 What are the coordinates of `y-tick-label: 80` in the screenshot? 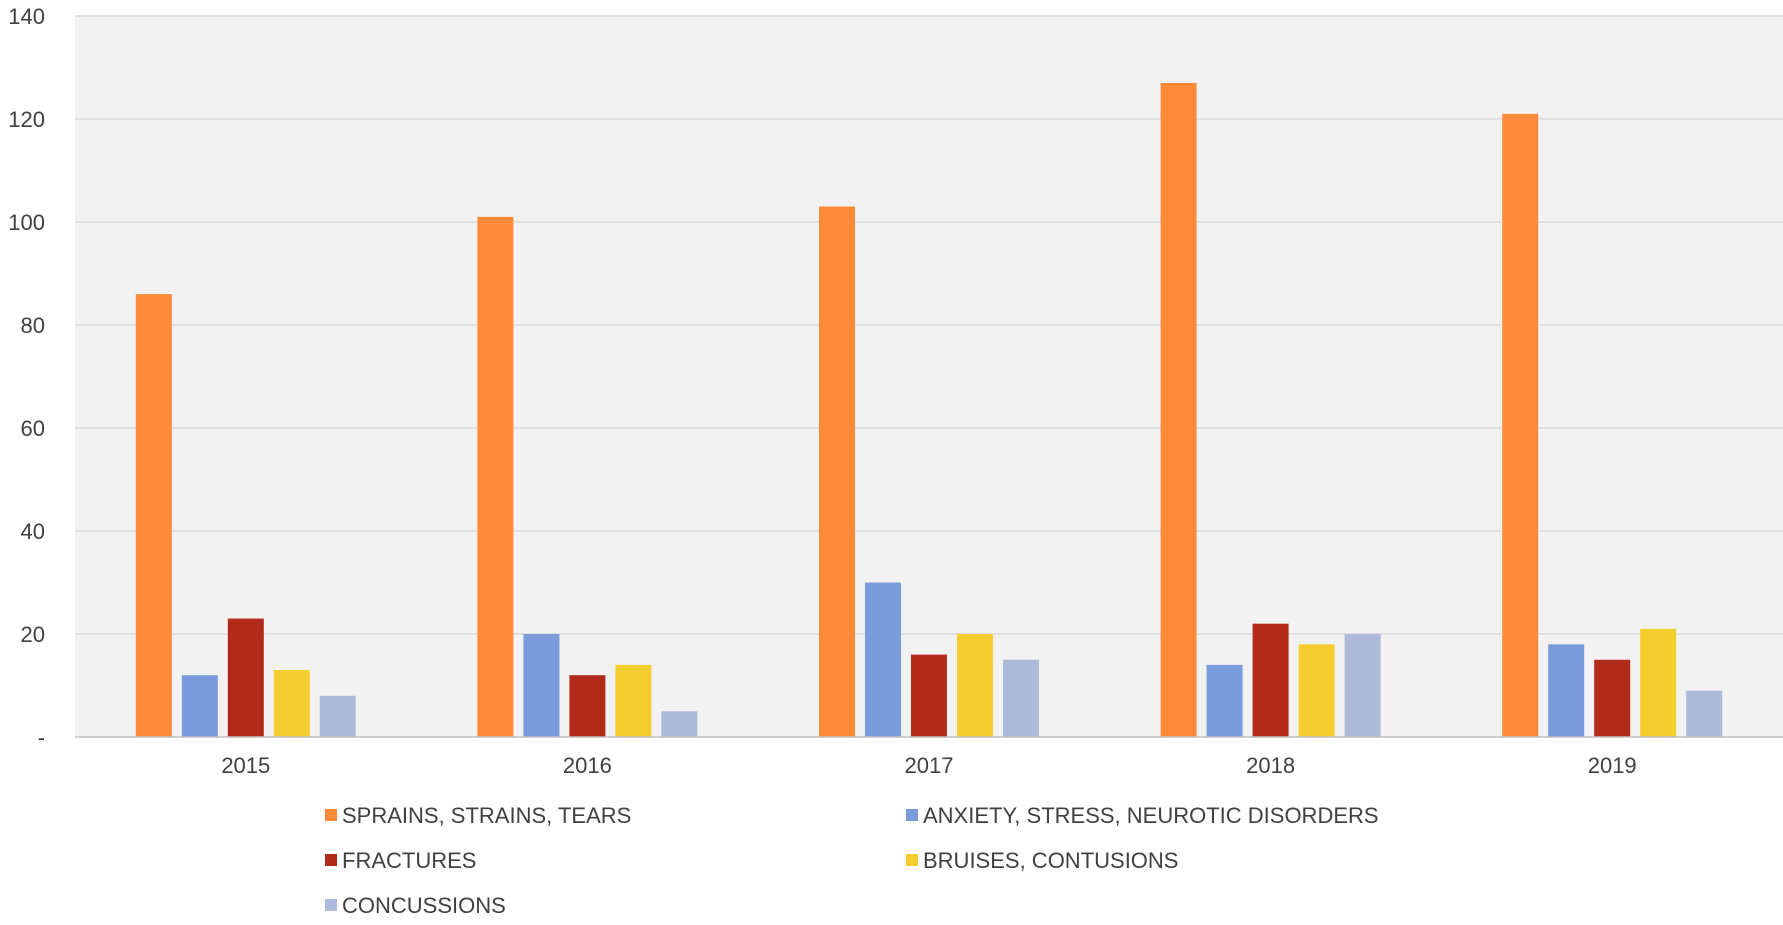 It's located at (33, 325).